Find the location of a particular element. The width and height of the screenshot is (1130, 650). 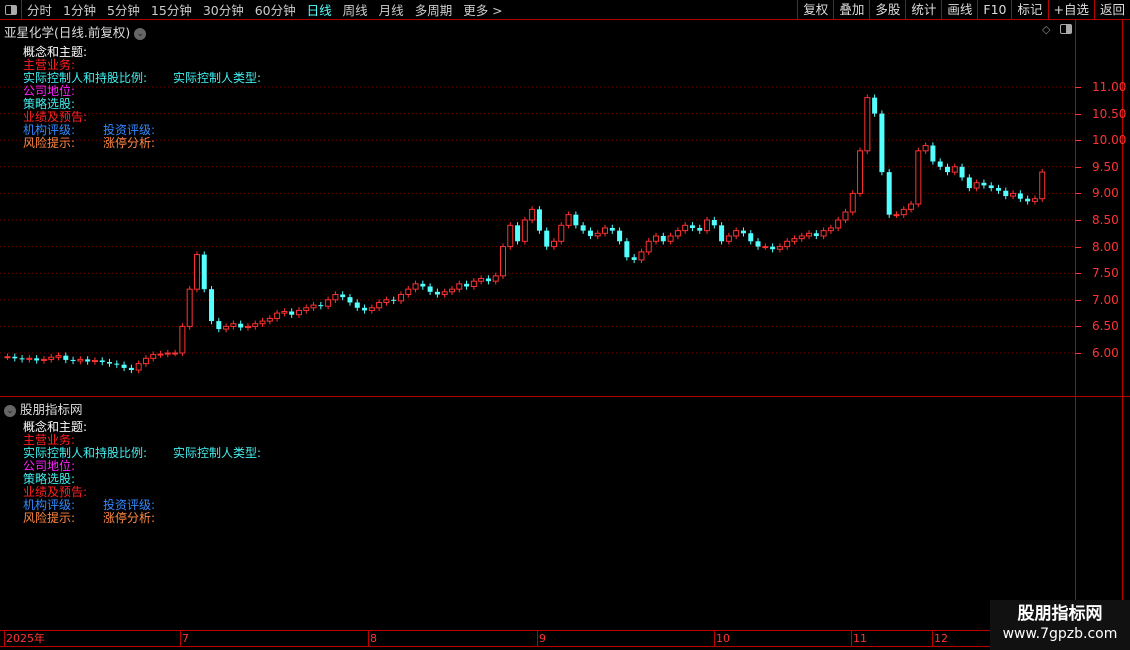

toolbar-button: F10 is located at coordinates (994, 10).